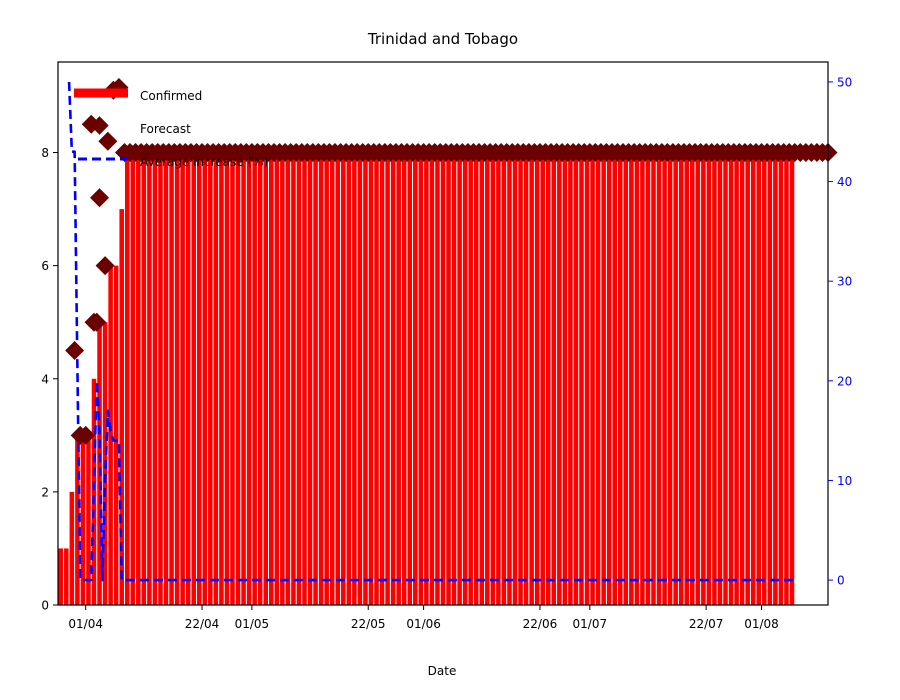  What do you see at coordinates (442, 671) in the screenshot?
I see `x-axis-label: Date` at bounding box center [442, 671].